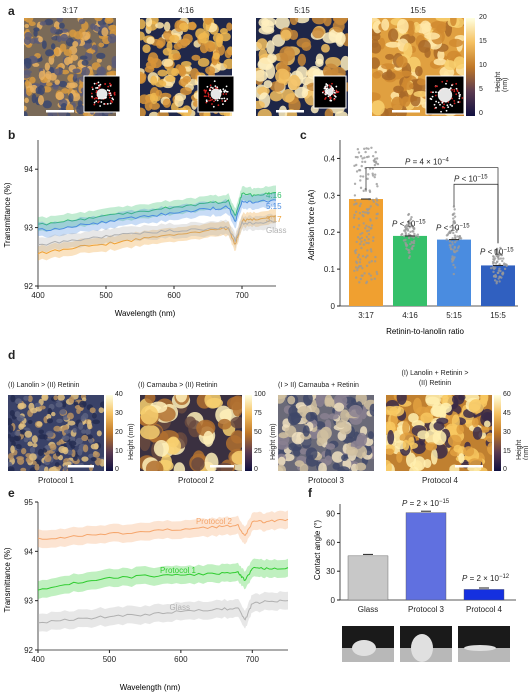  I want to click on d-title-1: (I) Lanolin > (II) Retinin, so click(44, 385).